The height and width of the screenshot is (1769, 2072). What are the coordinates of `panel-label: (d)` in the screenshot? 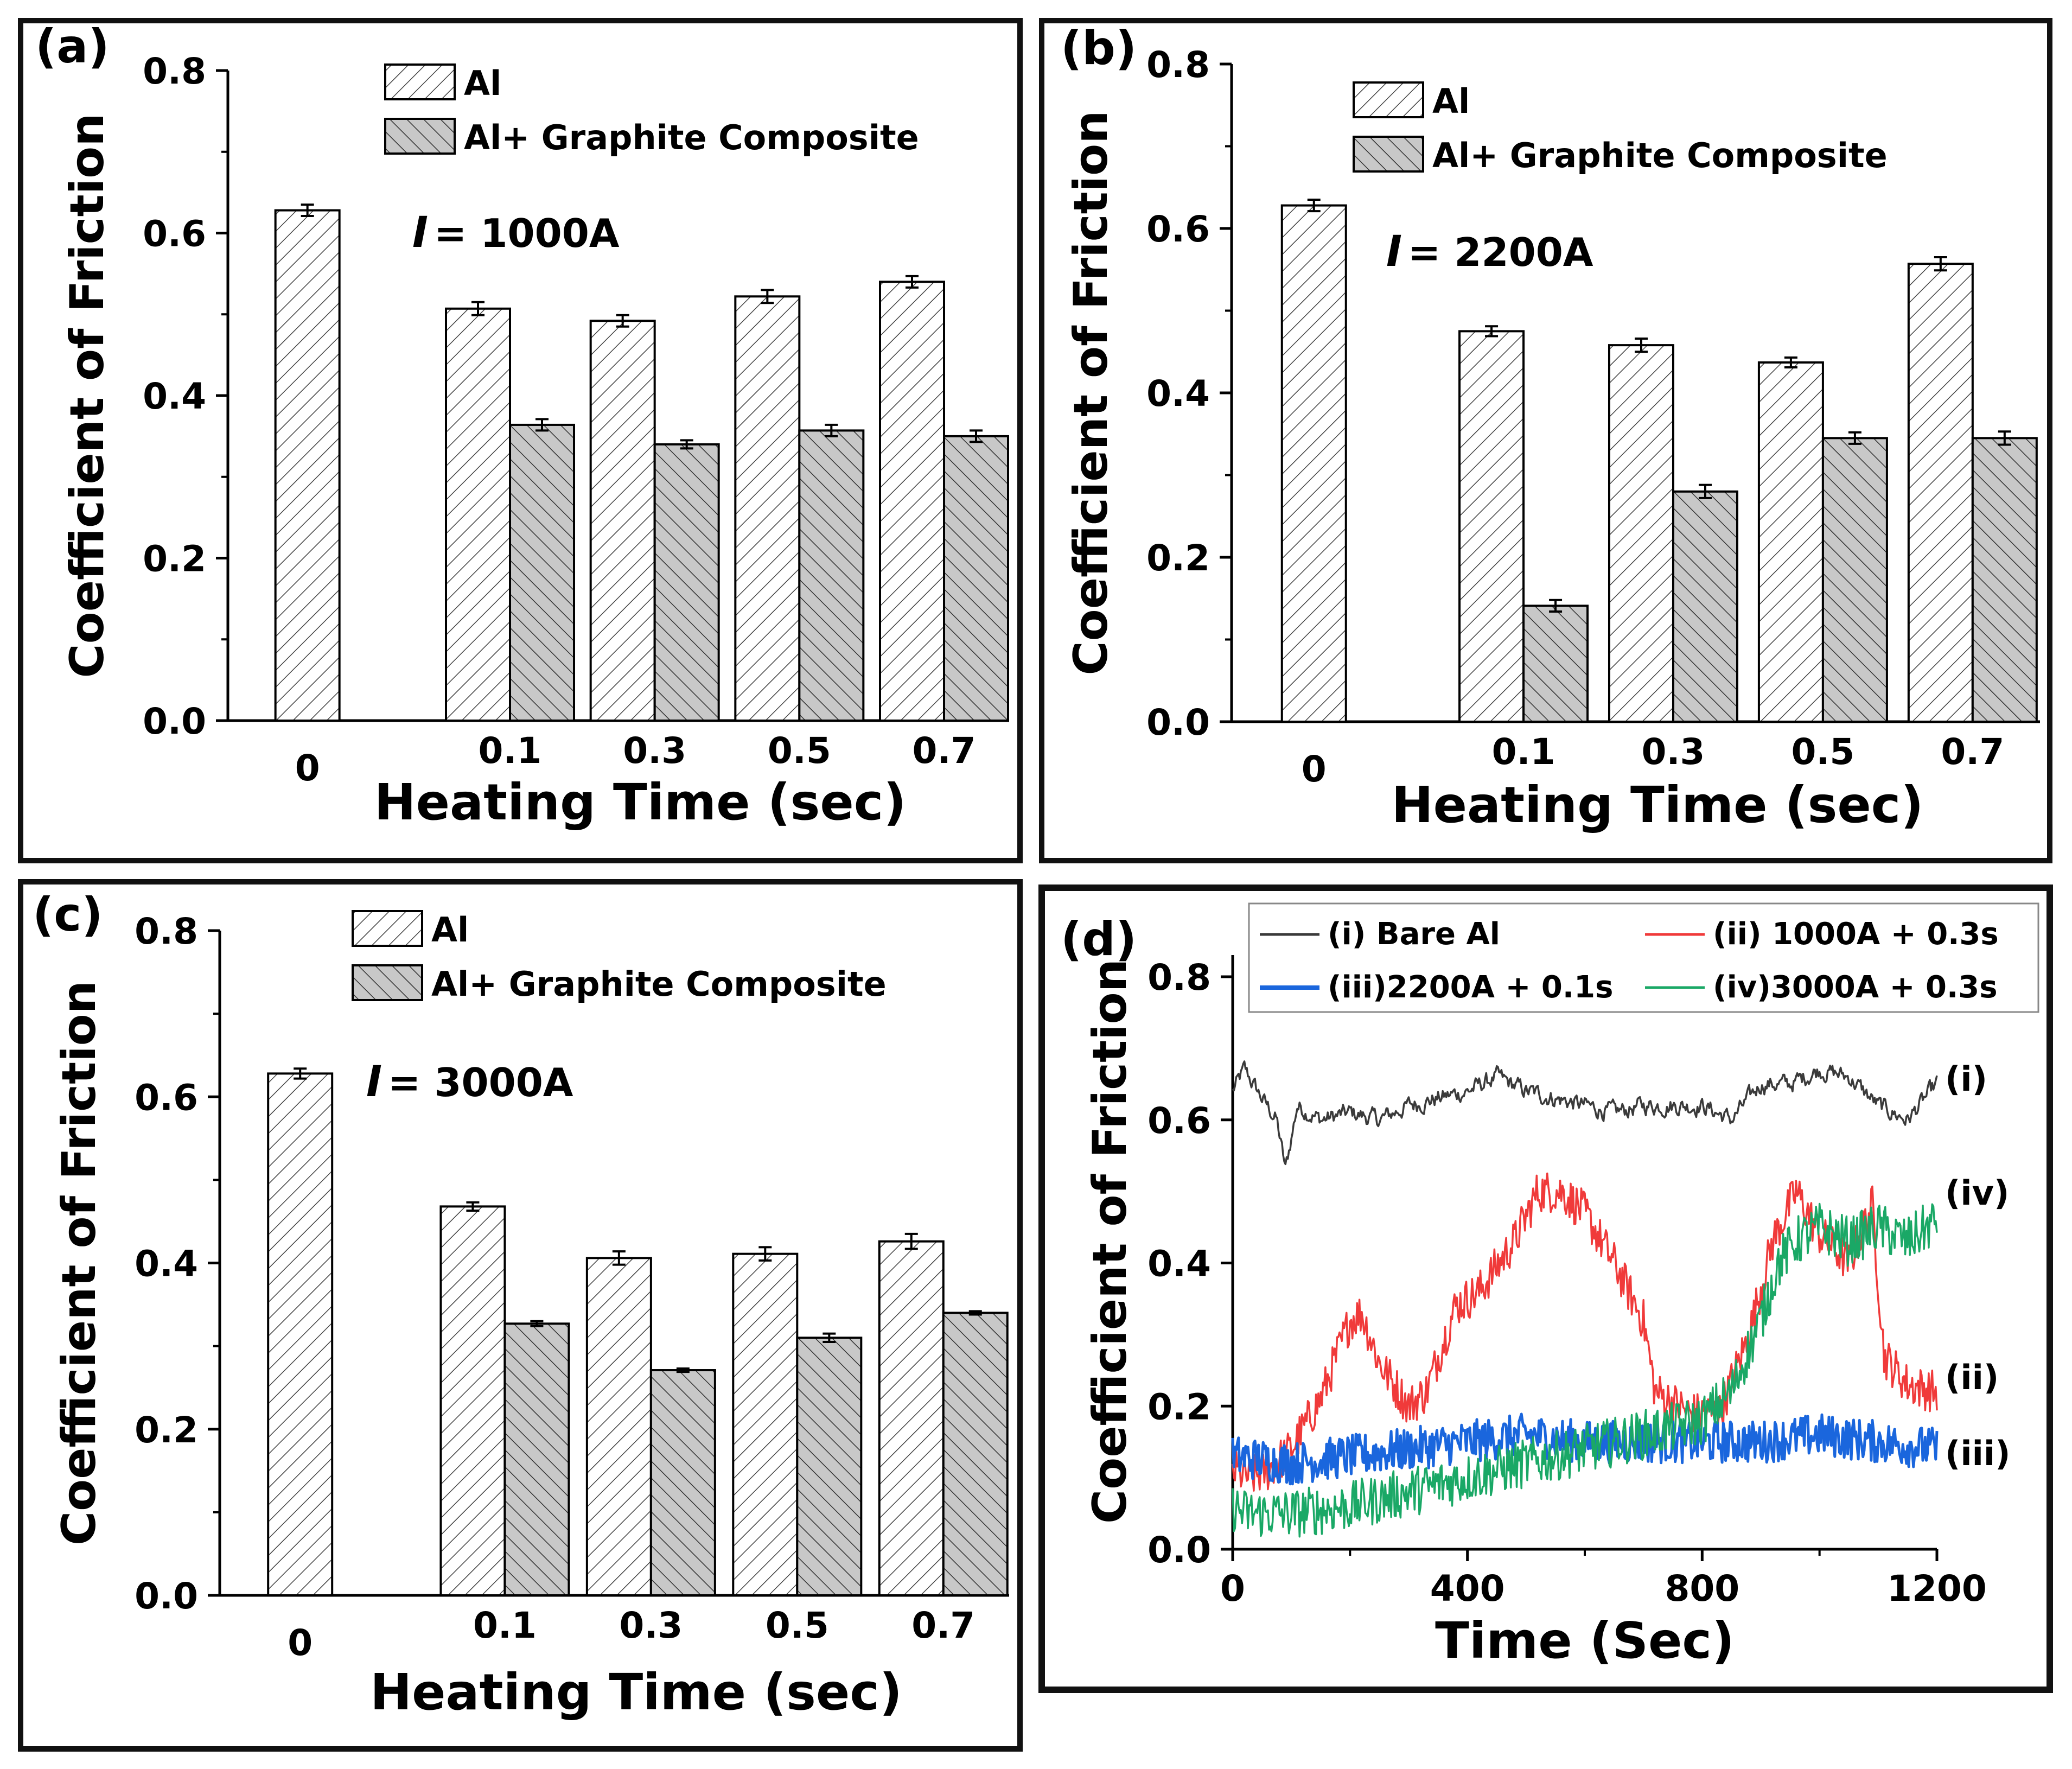 It's located at (1099, 939).